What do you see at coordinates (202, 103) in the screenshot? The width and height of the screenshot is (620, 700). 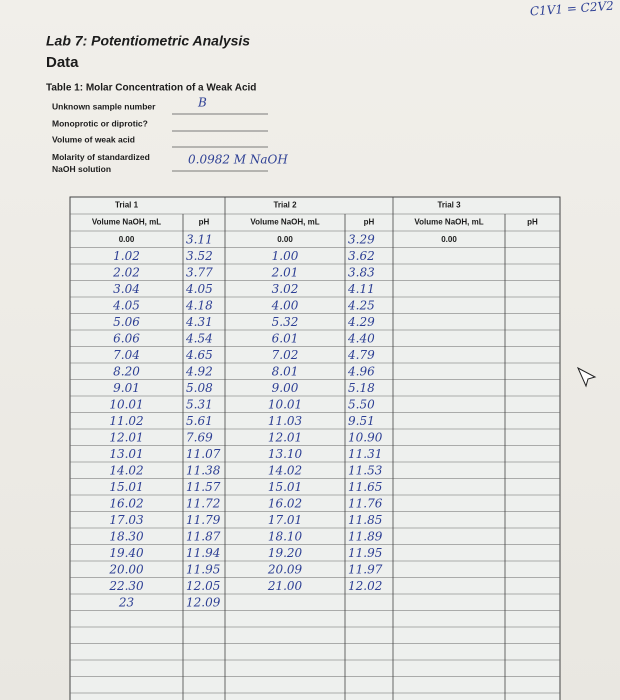 I see `field-value: B` at bounding box center [202, 103].